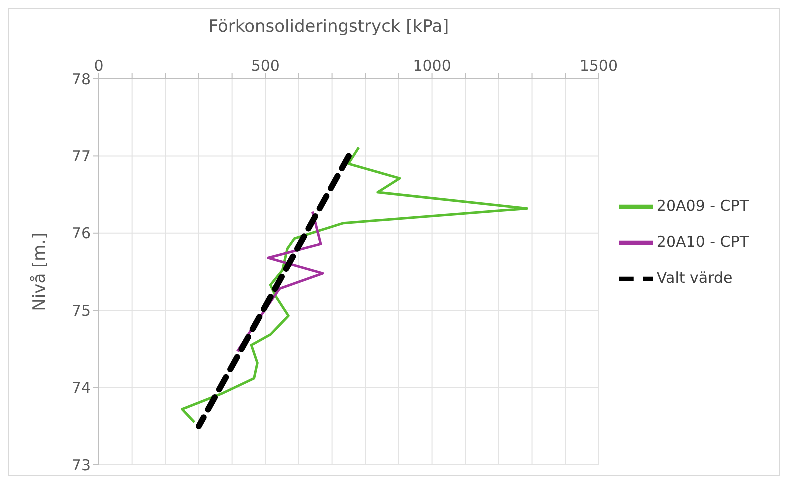 The width and height of the screenshot is (787, 484). Describe the element at coordinates (702, 242) in the screenshot. I see `legend-label: 20A10 - CPT` at that location.